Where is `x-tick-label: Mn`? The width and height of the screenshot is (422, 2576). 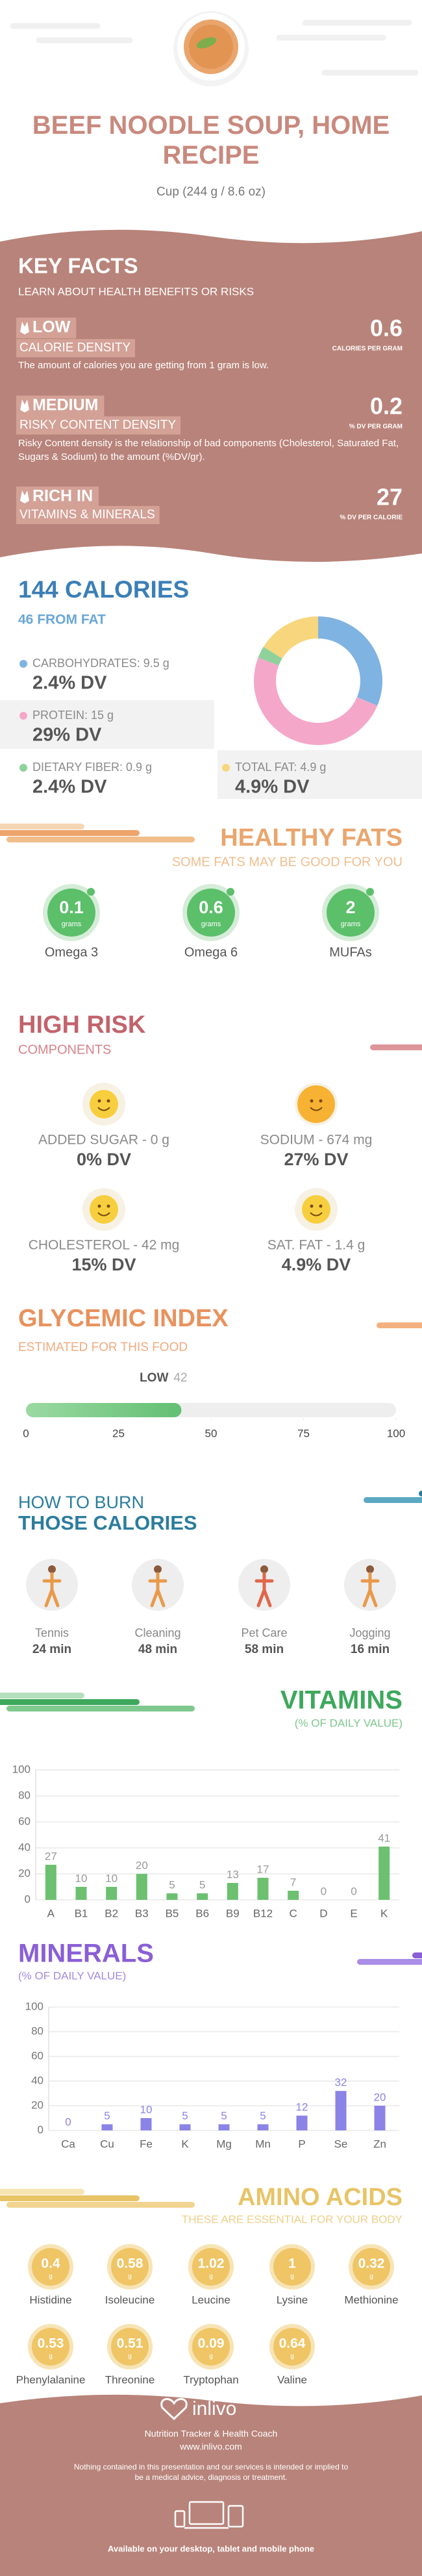
x-tick-label: Mn is located at coordinates (263, 2144).